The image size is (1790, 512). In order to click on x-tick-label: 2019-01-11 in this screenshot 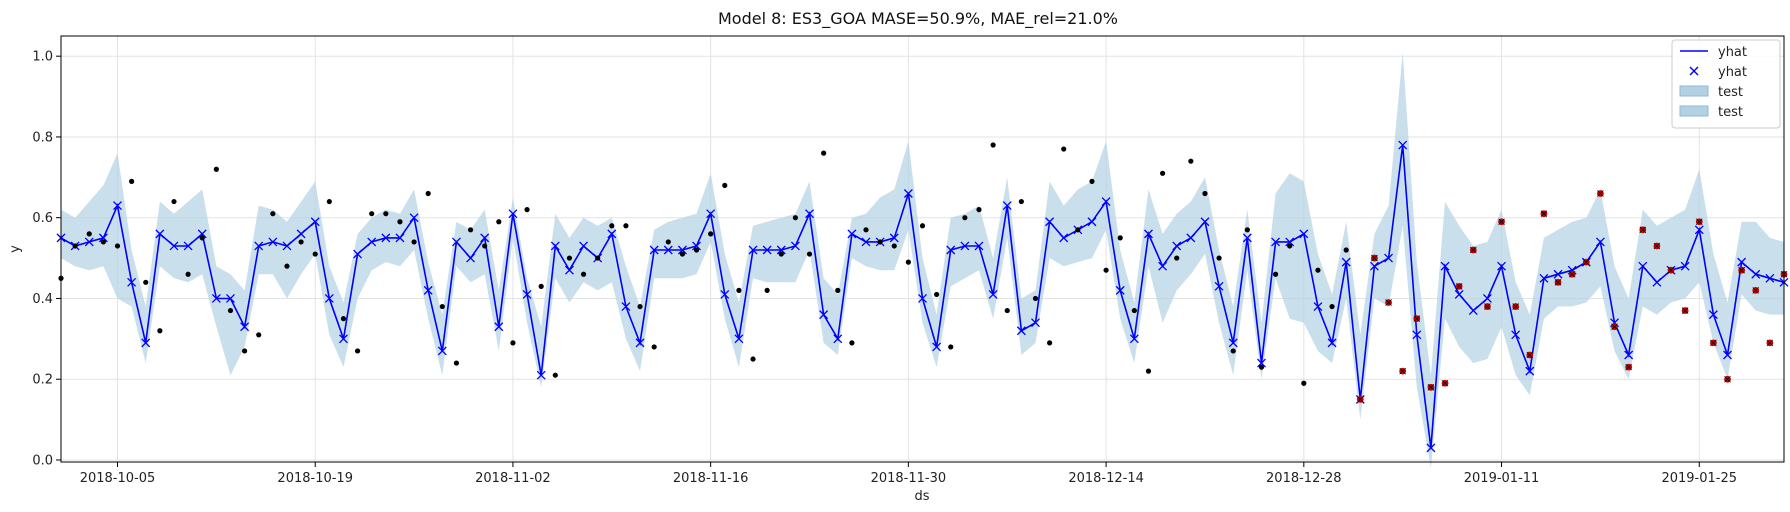, I will do `click(1502, 478)`.